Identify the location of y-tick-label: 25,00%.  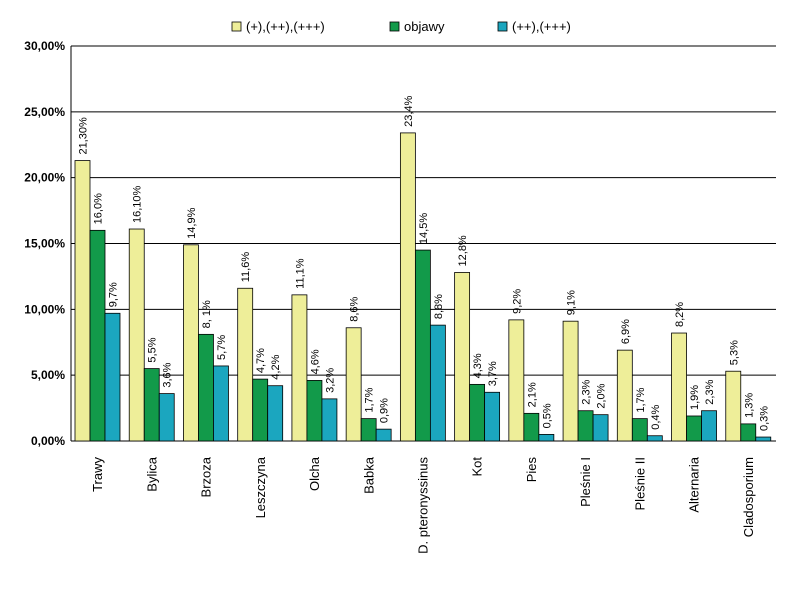
(44, 112).